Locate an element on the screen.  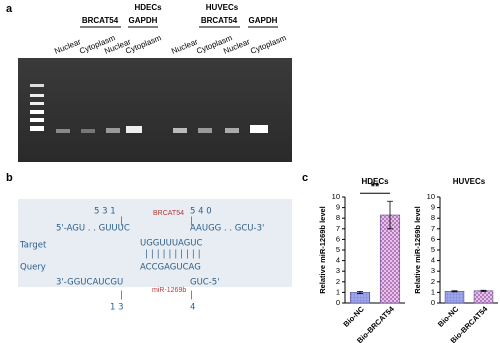
panel-label: b is located at coordinates (9, 178).